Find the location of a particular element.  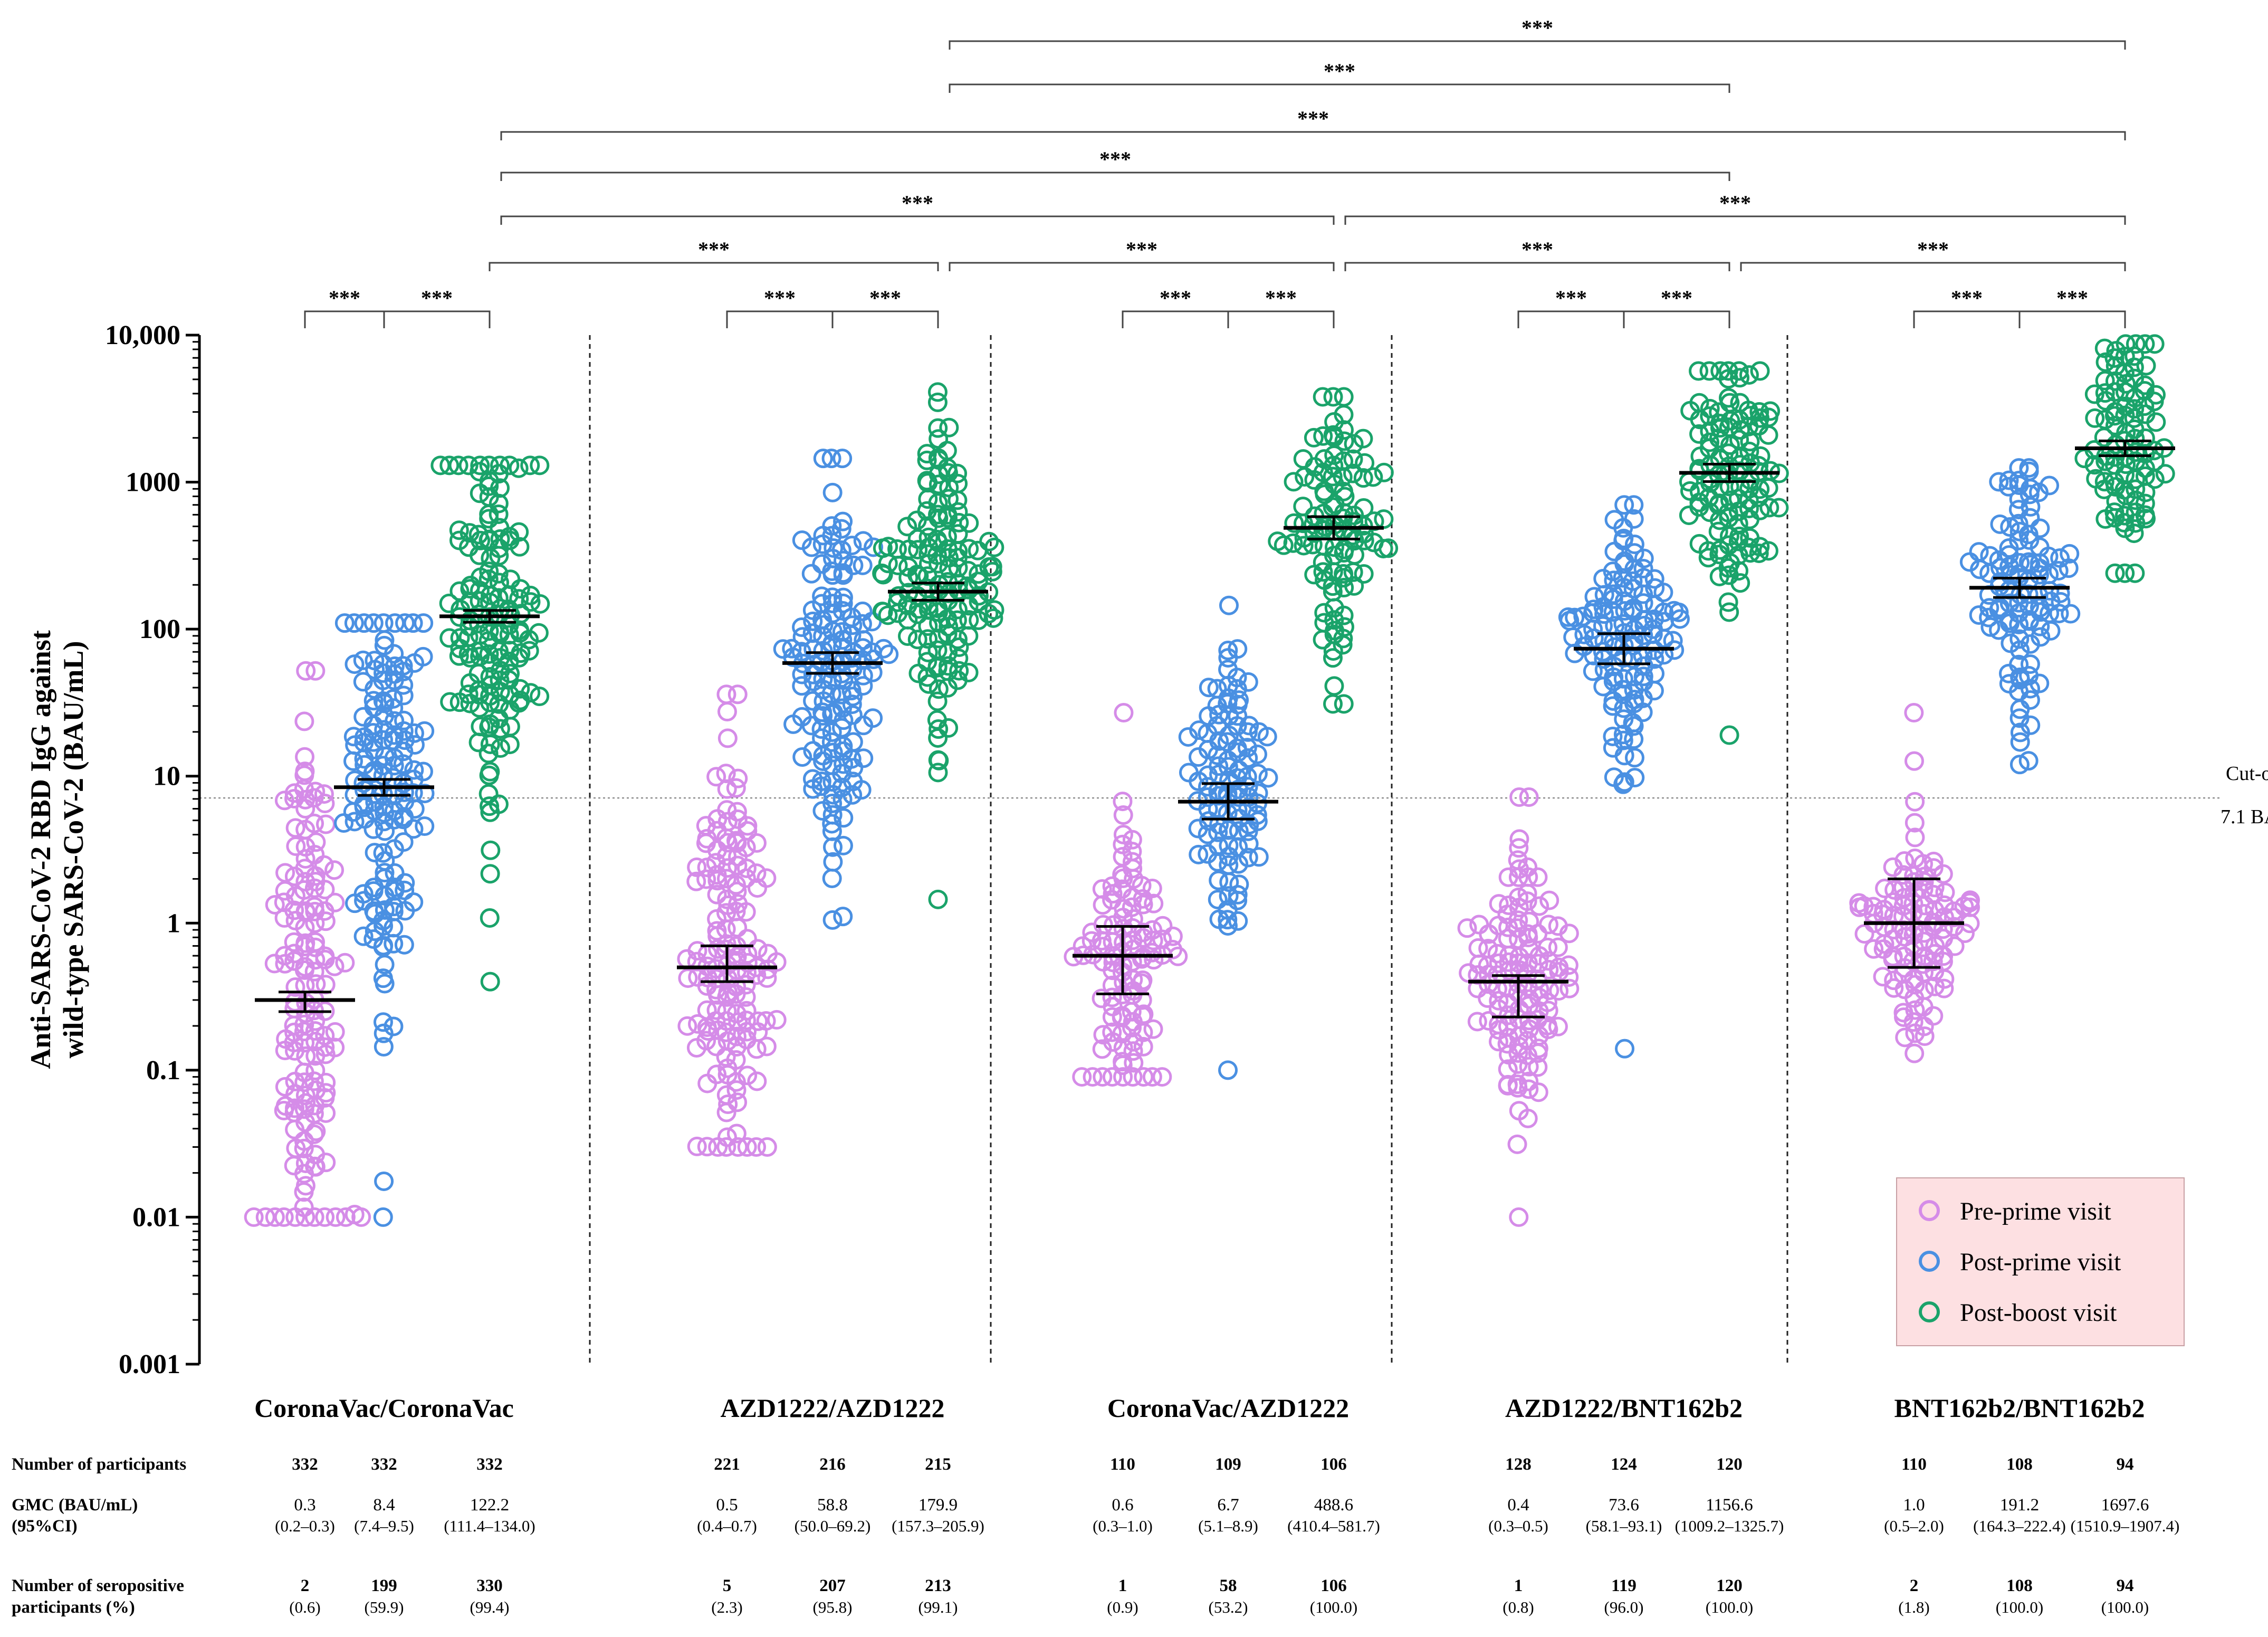

cell-seropositive: 330 is located at coordinates (490, 1585).